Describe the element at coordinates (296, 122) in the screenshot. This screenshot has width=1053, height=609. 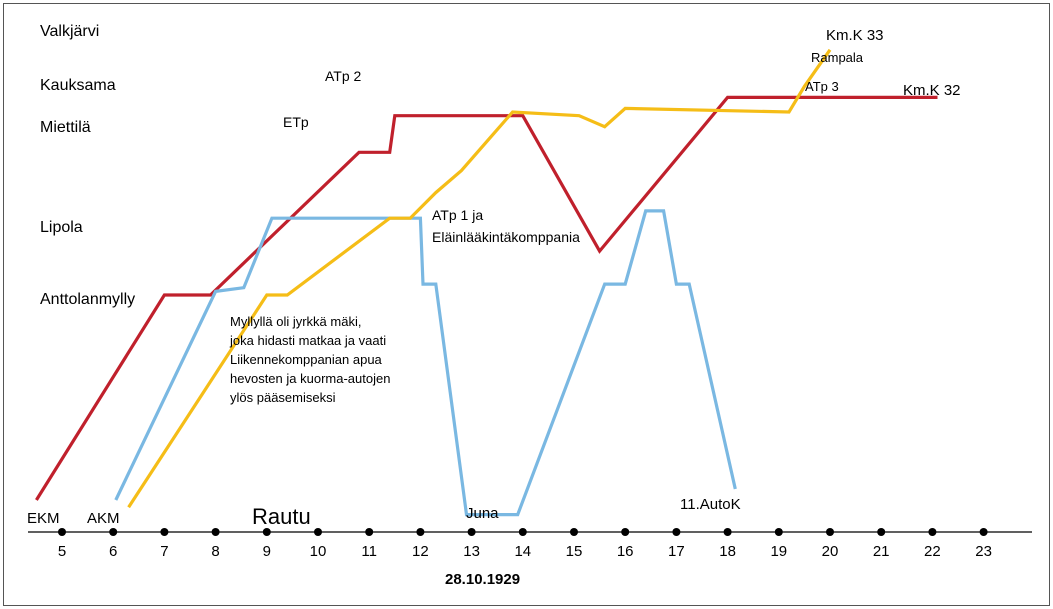
I see `annotation-etp: ETp` at that location.